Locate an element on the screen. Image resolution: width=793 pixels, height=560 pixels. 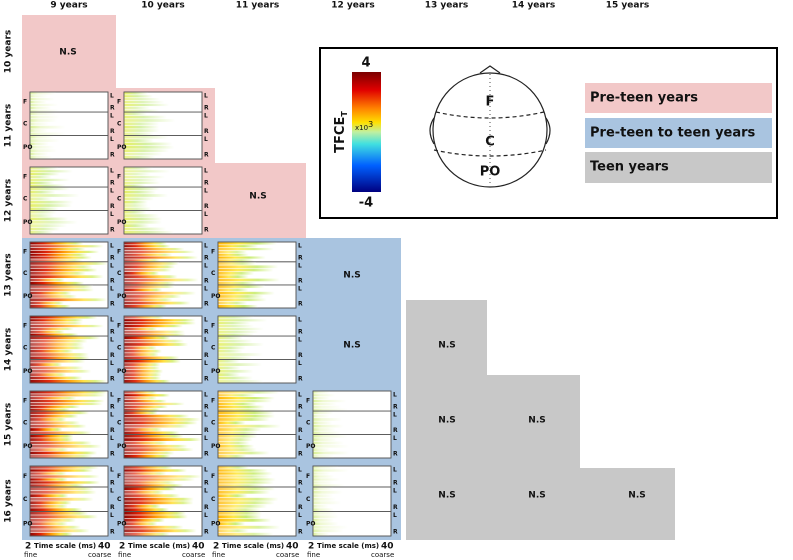
row-header: 11 years is located at coordinates (9, 126).